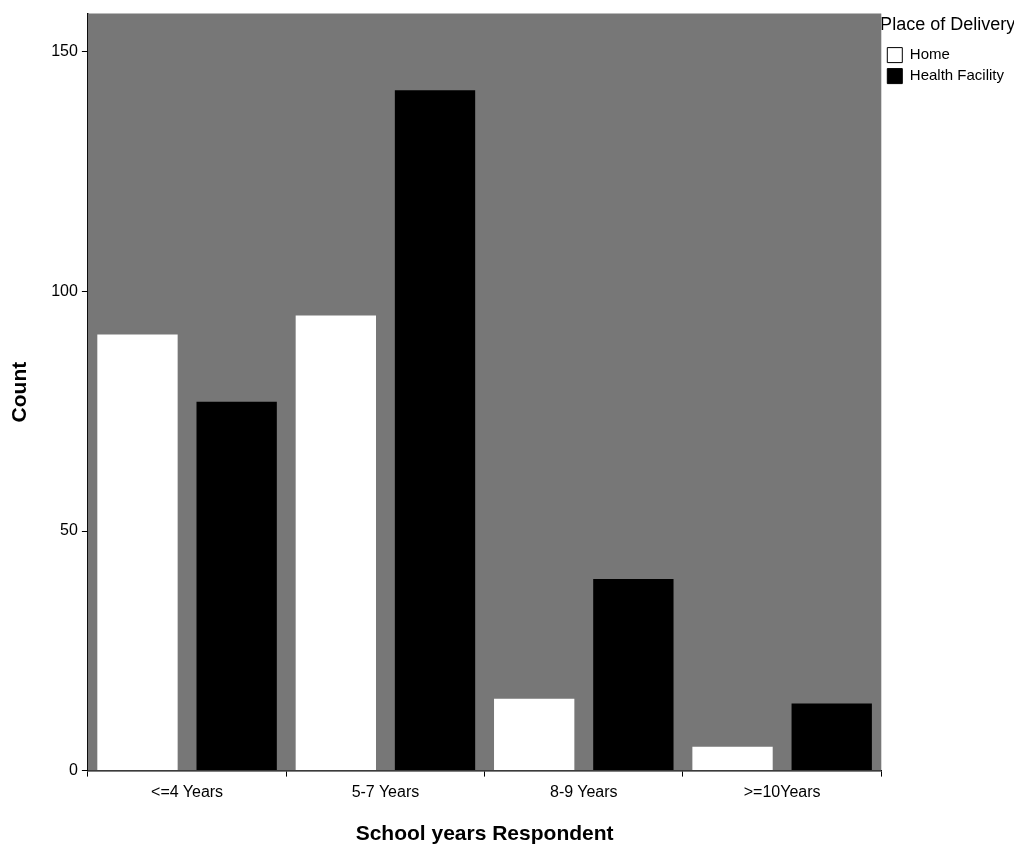 The width and height of the screenshot is (1024, 859). I want to click on y-tick-label: 0, so click(73, 770).